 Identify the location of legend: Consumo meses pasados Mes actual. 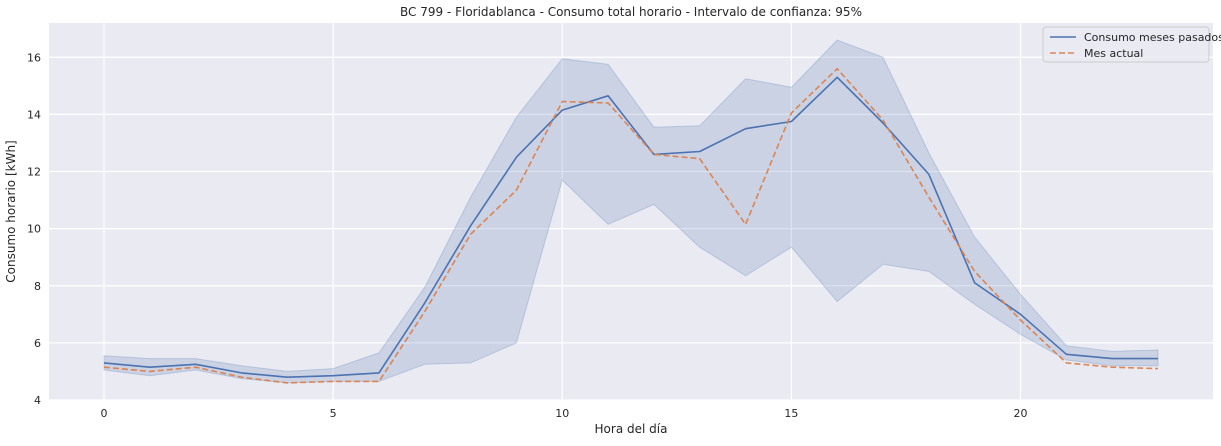
(1131, 44).